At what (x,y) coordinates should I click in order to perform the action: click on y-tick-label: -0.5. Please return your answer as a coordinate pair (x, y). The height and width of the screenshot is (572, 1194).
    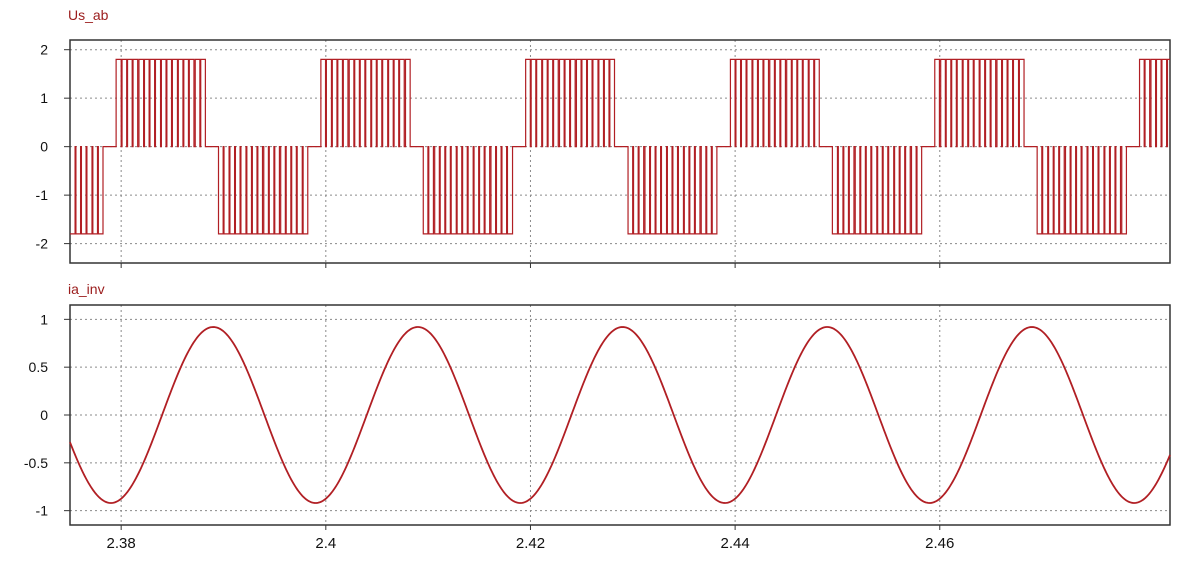
    Looking at the image, I should click on (36, 463).